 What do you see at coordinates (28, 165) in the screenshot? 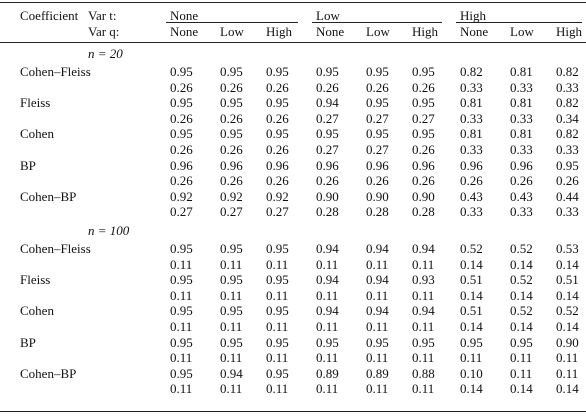
I see `coefficient-name: BP` at bounding box center [28, 165].